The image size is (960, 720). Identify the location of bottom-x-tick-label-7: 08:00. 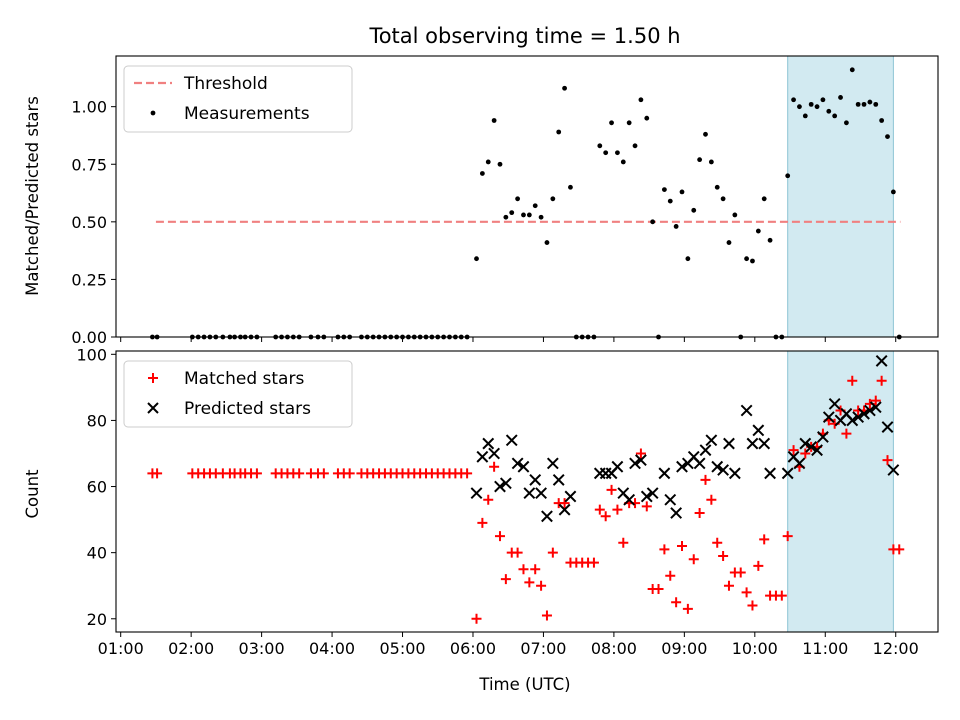
(614, 648).